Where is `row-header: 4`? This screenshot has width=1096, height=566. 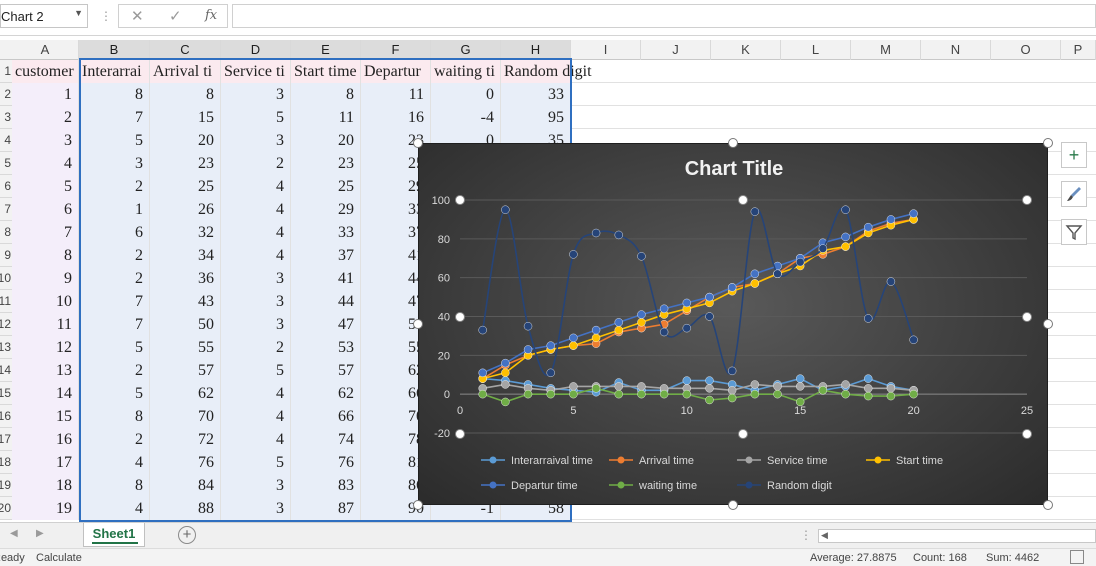 row-header: 4 is located at coordinates (6, 140).